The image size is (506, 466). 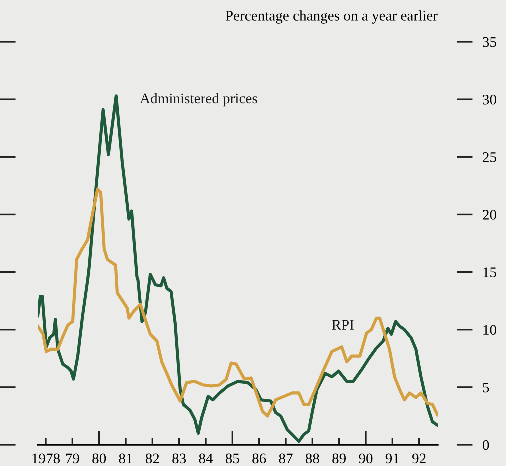 What do you see at coordinates (99, 459) in the screenshot?
I see `x-tick-label: 80` at bounding box center [99, 459].